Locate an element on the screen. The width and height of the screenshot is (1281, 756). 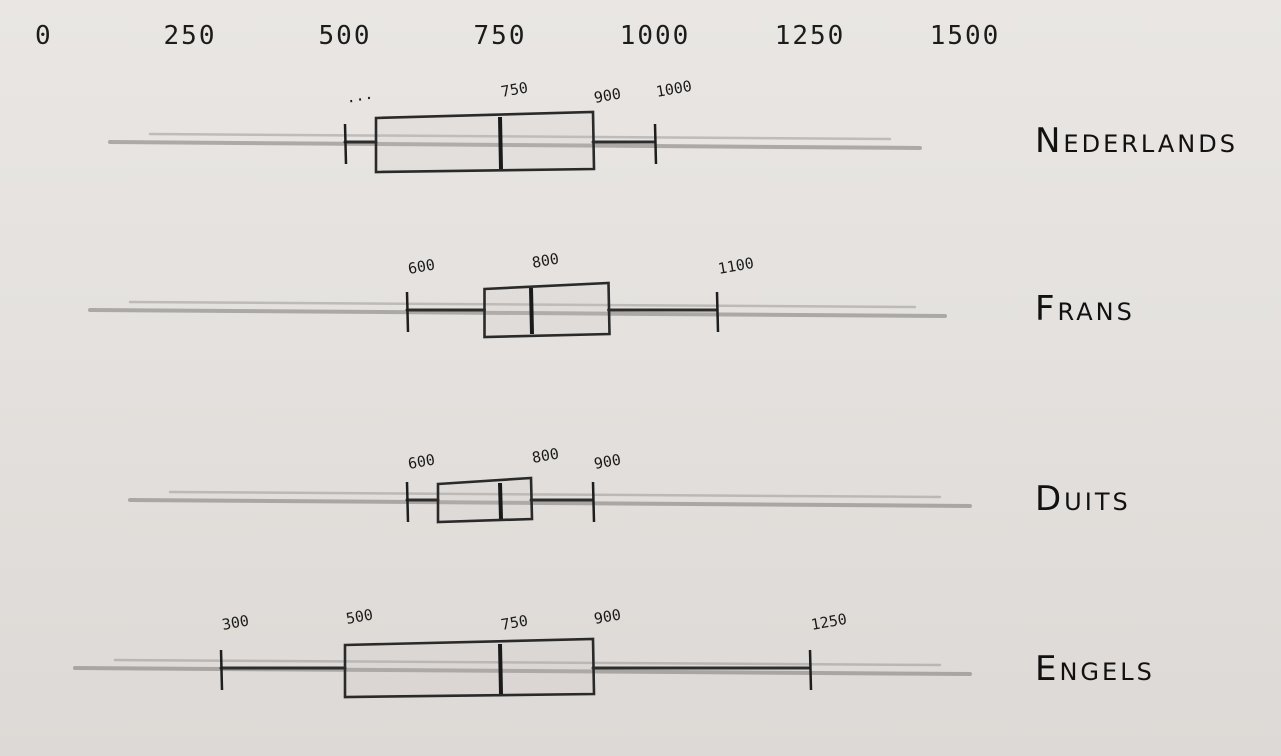
series-label: Frans is located at coordinates (1085, 309).